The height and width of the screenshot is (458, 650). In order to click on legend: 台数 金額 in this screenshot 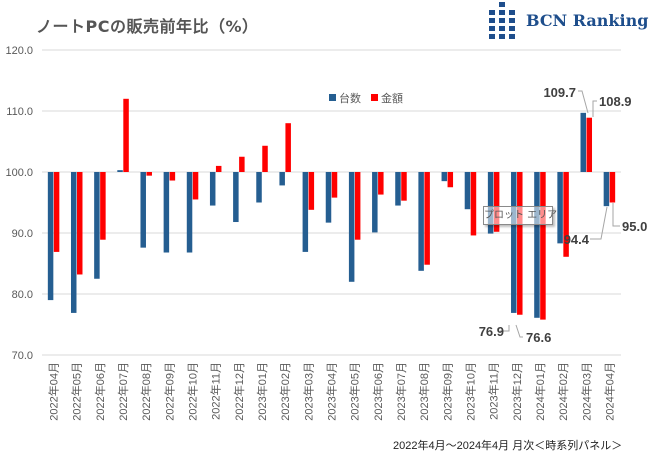, I will do `click(366, 98)`.